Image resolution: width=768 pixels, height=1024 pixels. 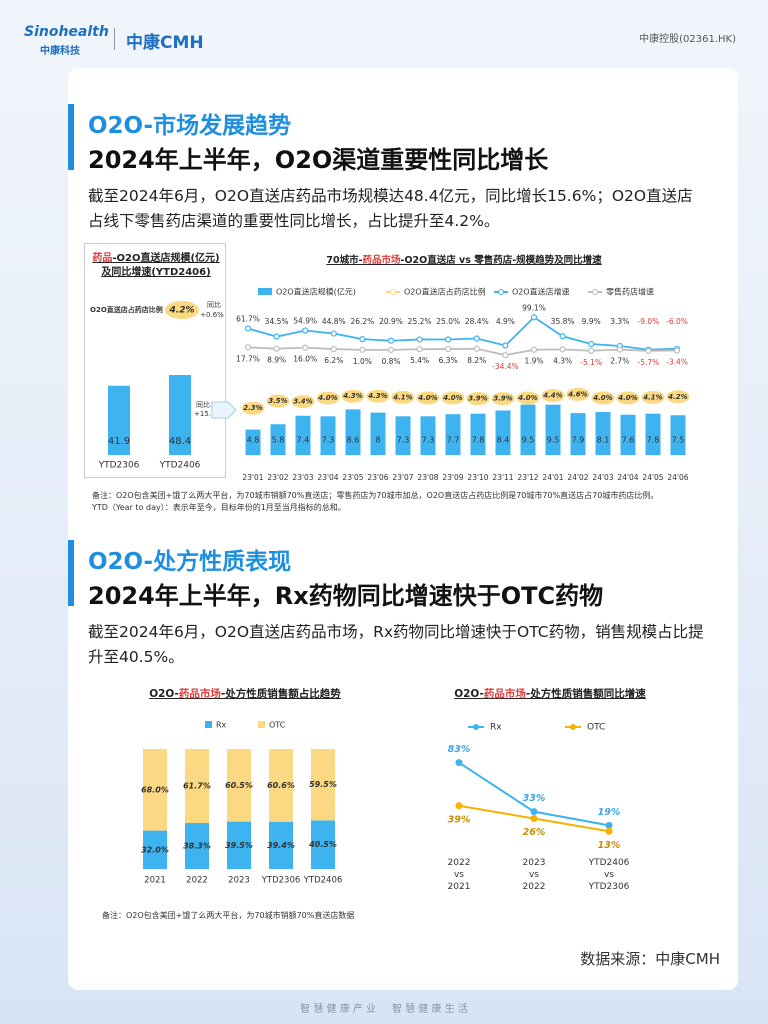 I want to click on value-label: 7.3, so click(x=403, y=440).